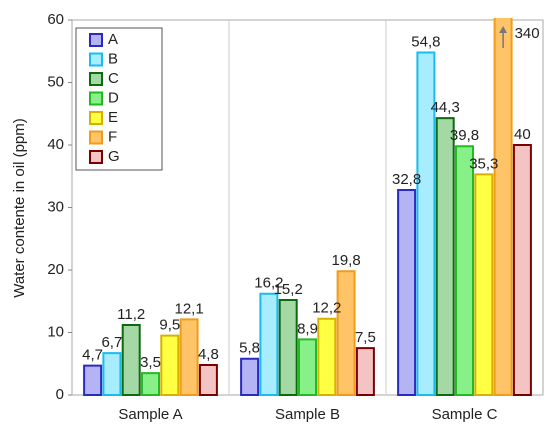 Image resolution: width=550 pixels, height=446 pixels. Describe the element at coordinates (60, 394) in the screenshot. I see `y-tick-label: 0` at that location.